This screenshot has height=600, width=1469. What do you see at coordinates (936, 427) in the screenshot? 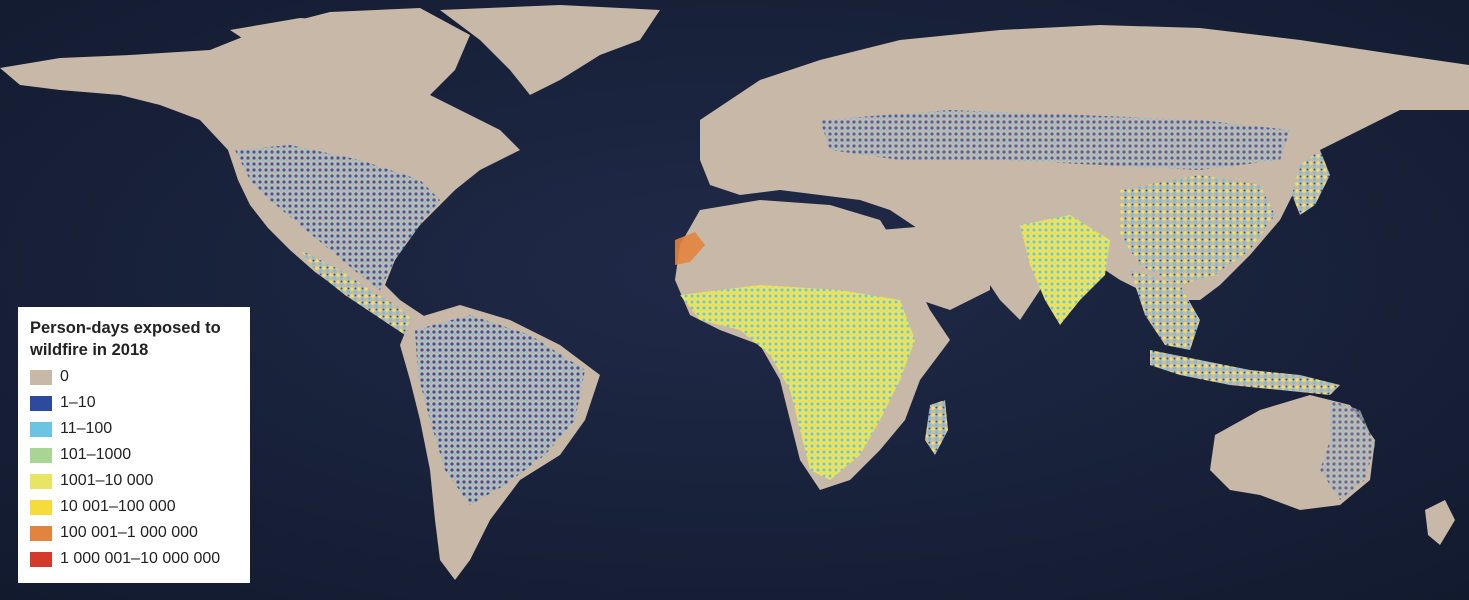
I see `land-madagascar` at bounding box center [936, 427].